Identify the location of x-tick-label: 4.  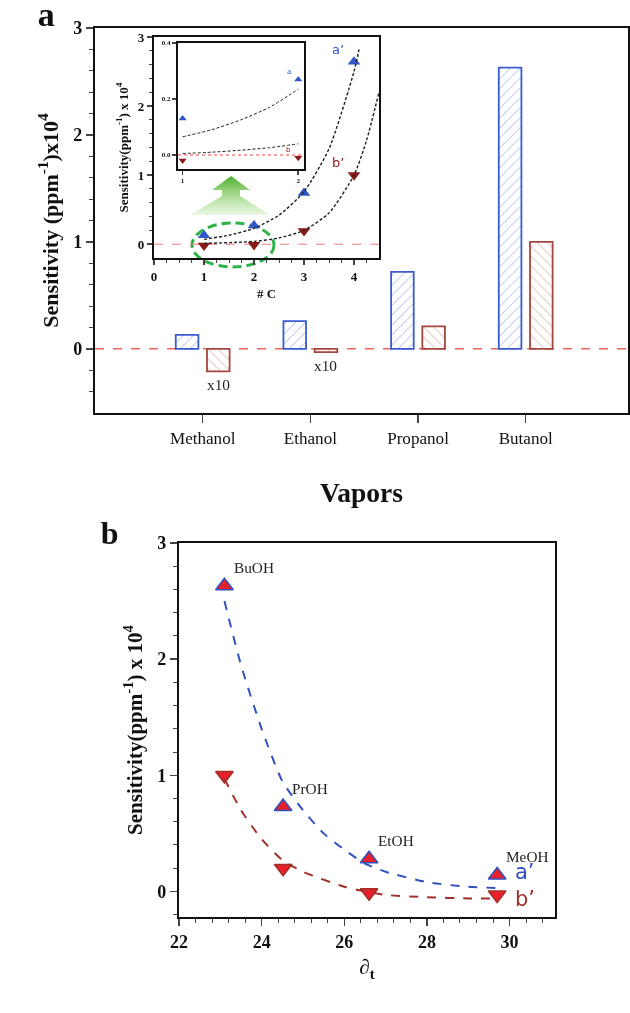
(354, 276).